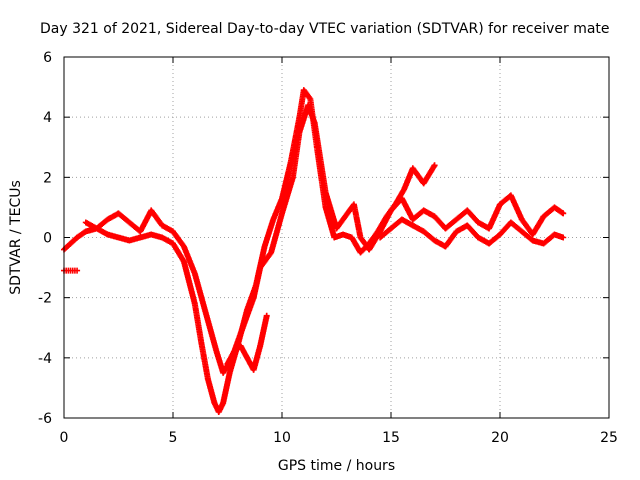  I want to click on y-tick-label: 2, so click(47, 178).